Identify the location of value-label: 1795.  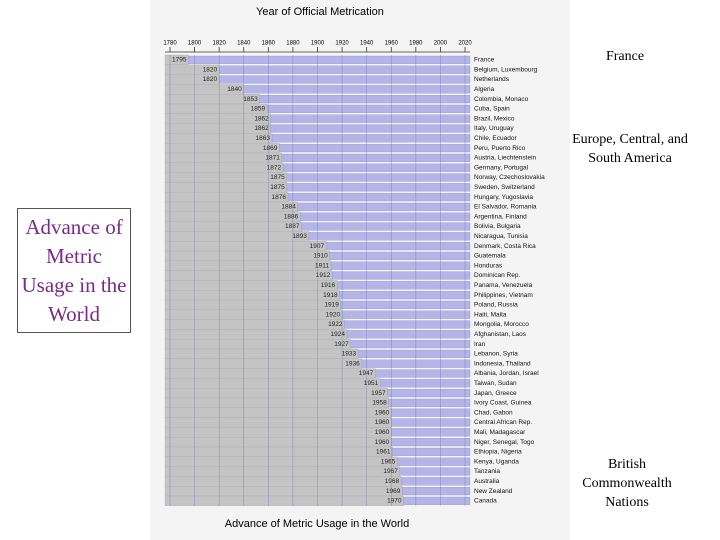
(179, 60).